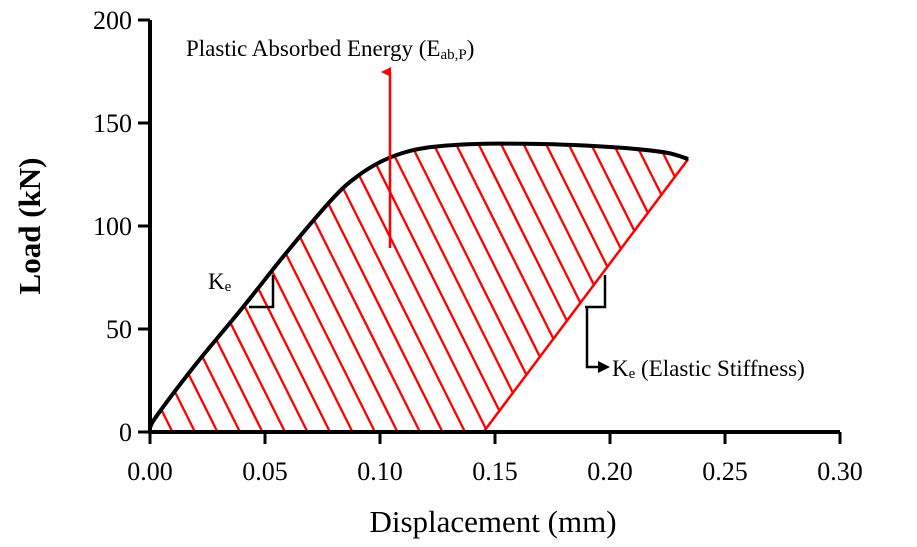 The image size is (917, 547). Describe the element at coordinates (492, 521) in the screenshot. I see `x-axis-label: Displacement (mm)` at that location.